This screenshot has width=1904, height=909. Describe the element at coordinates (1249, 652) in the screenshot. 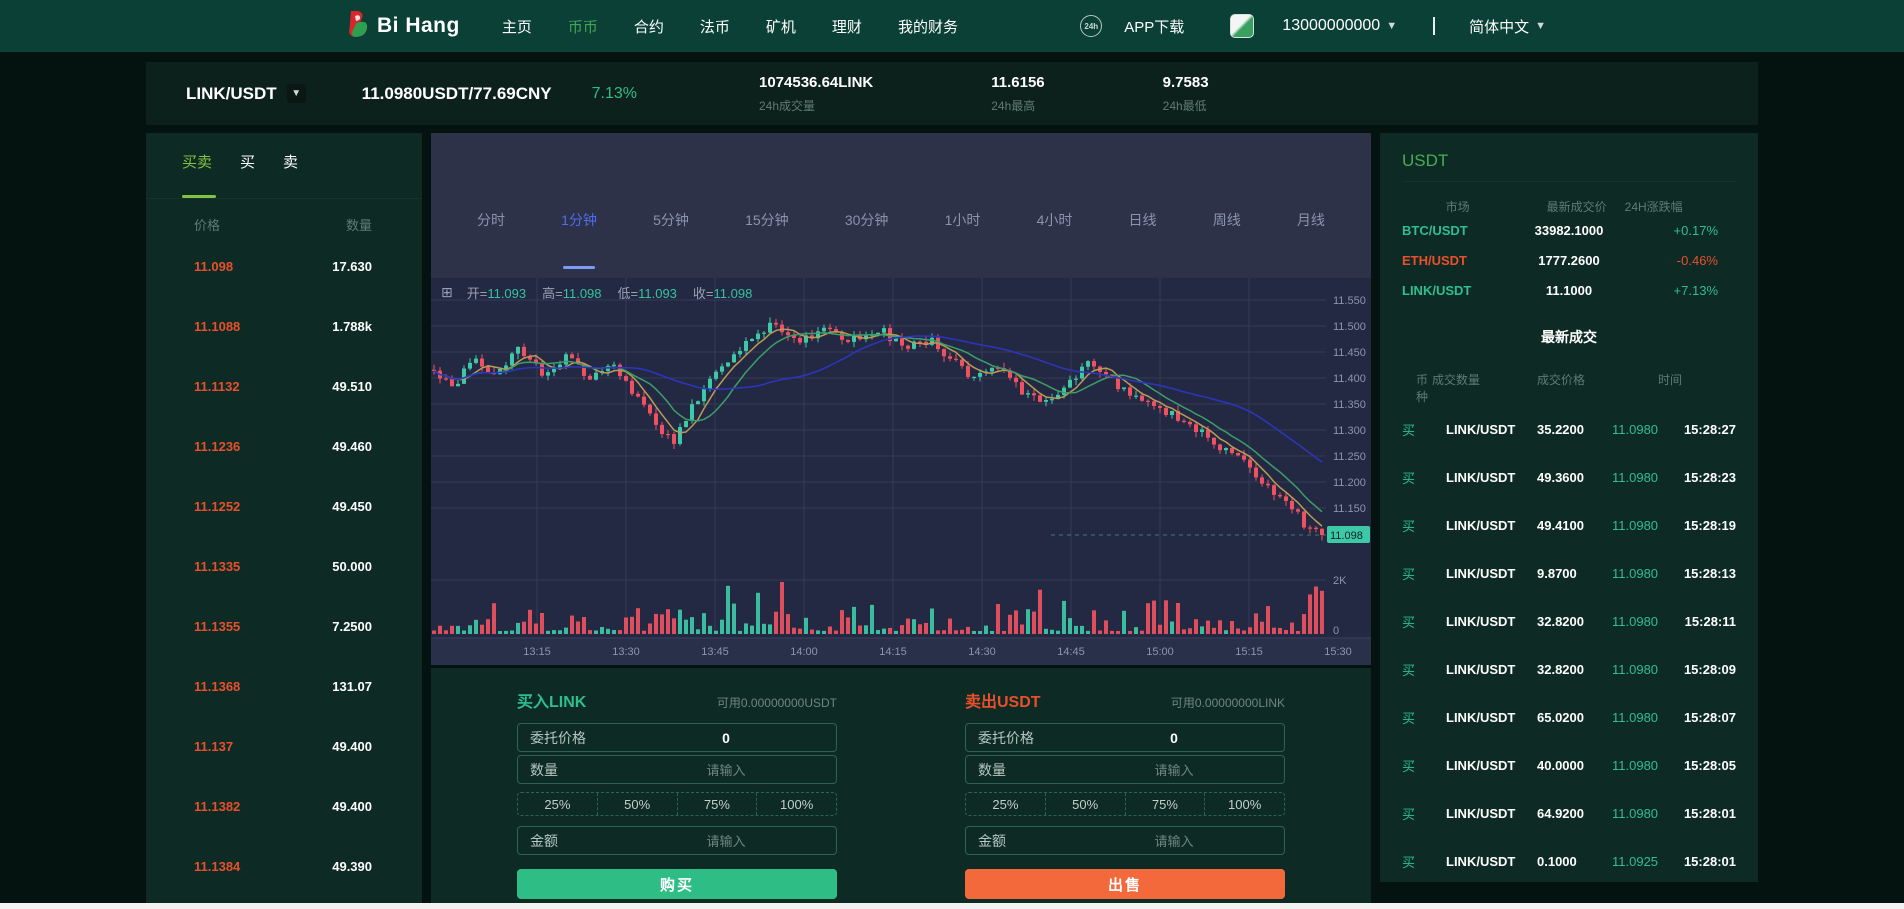

I see `svg-text: 15:15` at that location.